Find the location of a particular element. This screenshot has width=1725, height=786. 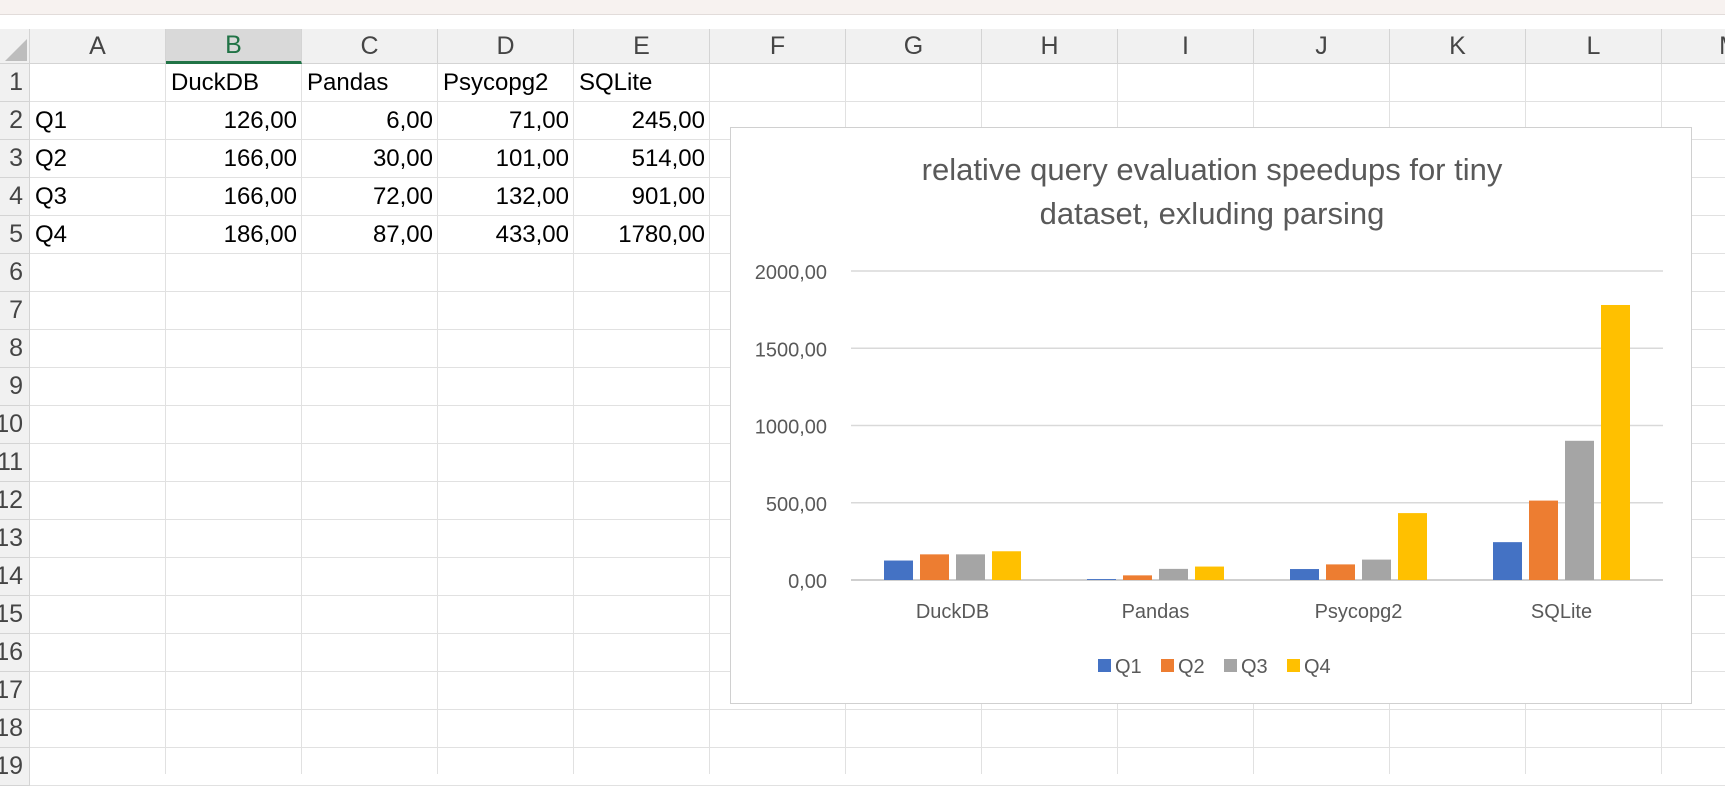

chart-title-line-2: dataset, exluding parsing is located at coordinates (1212, 213).